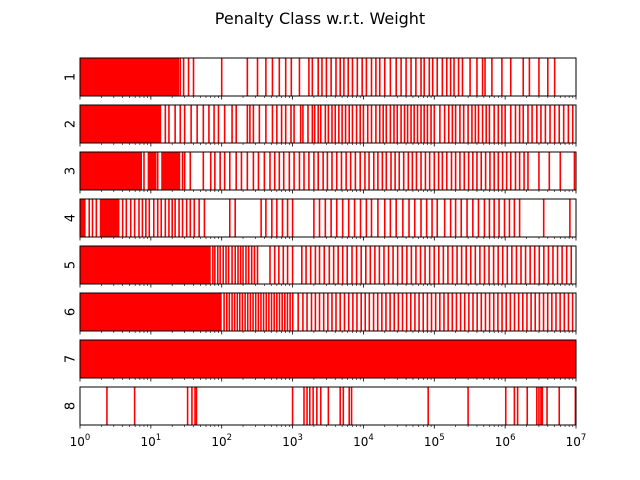 The width and height of the screenshot is (640, 480). I want to click on x-tick-label-1: 10¹, so click(151, 441).